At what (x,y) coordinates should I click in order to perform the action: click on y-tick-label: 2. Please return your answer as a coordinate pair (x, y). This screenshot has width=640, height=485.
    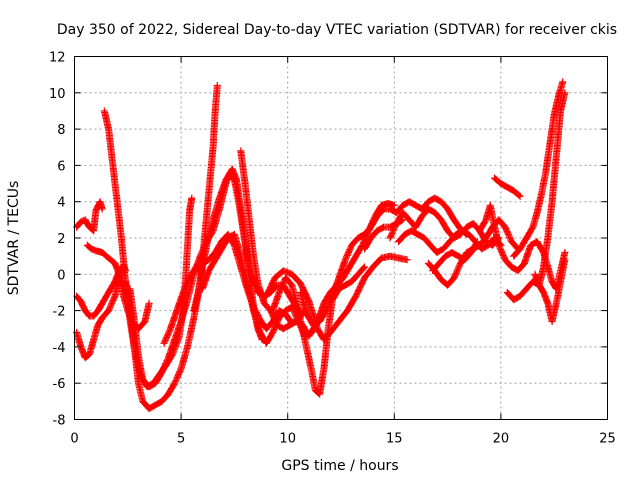
    Looking at the image, I should click on (61, 239).